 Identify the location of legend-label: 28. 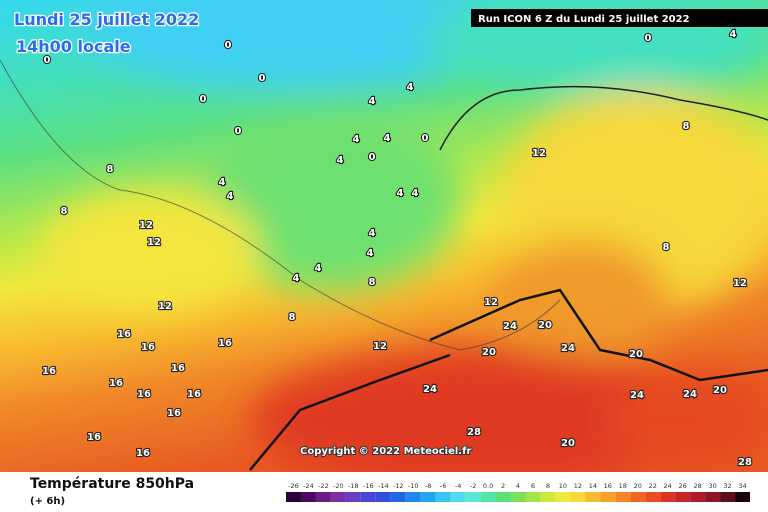
(697, 486).